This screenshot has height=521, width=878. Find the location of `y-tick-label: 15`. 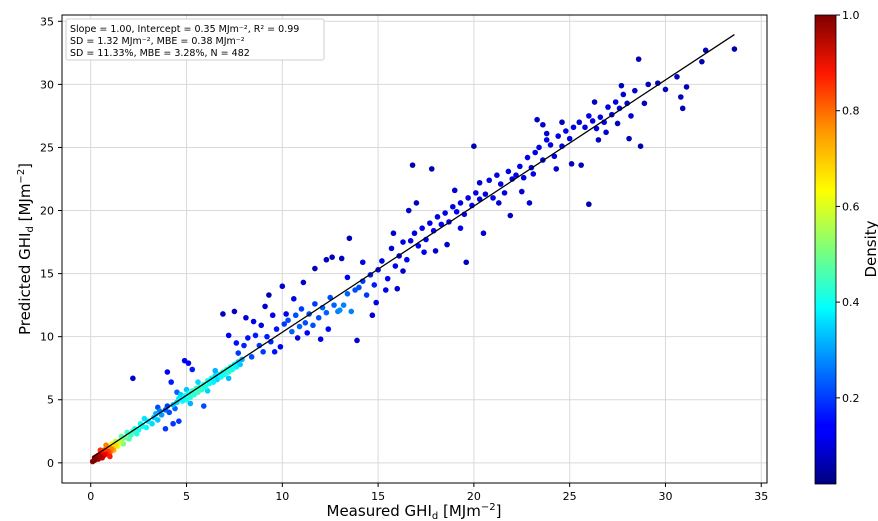

y-tick-label: 15 is located at coordinates (47, 274).